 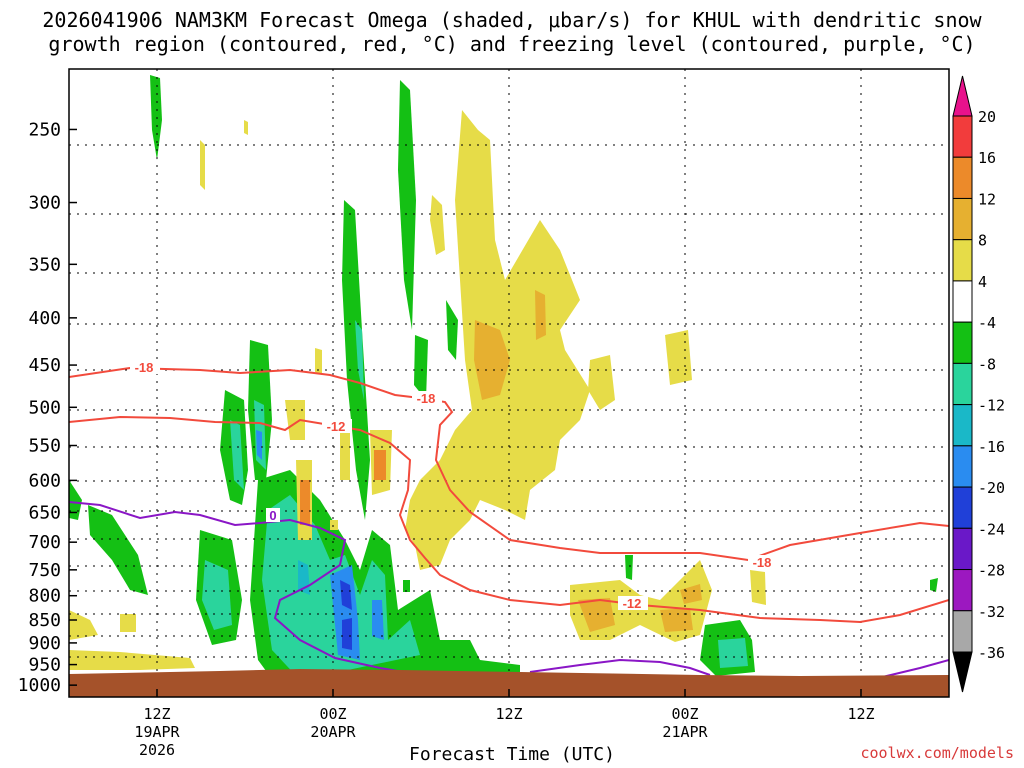 What do you see at coordinates (991, 571) in the screenshot?
I see `colorbar-label: -28` at bounding box center [991, 571].